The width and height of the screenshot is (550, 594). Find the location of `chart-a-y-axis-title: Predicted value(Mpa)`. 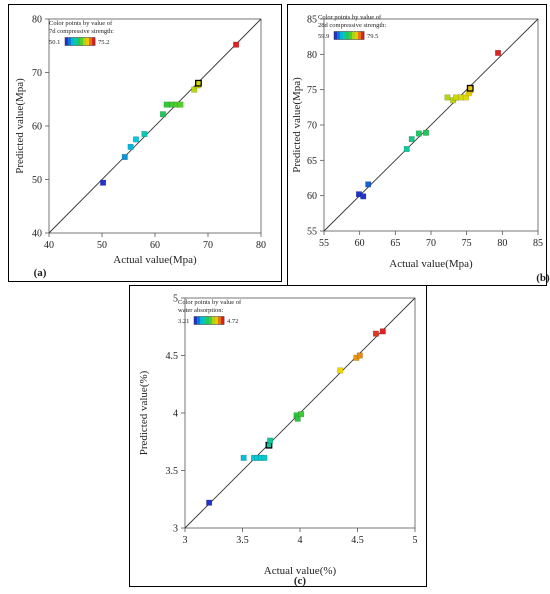

chart-a-y-axis-title: Predicted value(Mpa) is located at coordinates (20, 126).